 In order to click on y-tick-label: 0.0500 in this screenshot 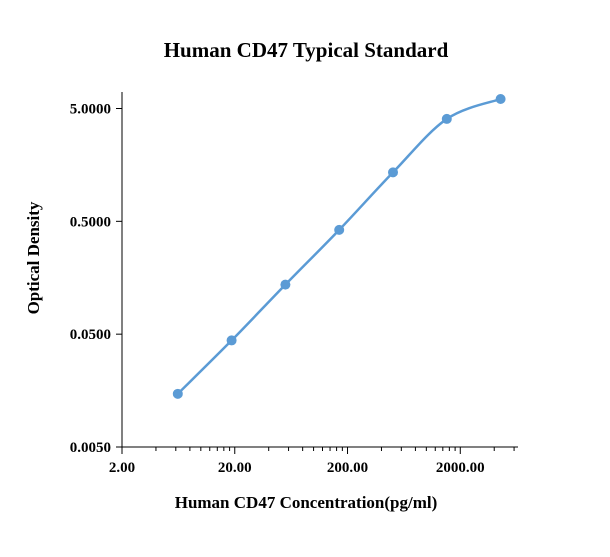, I will do `click(90, 335)`.